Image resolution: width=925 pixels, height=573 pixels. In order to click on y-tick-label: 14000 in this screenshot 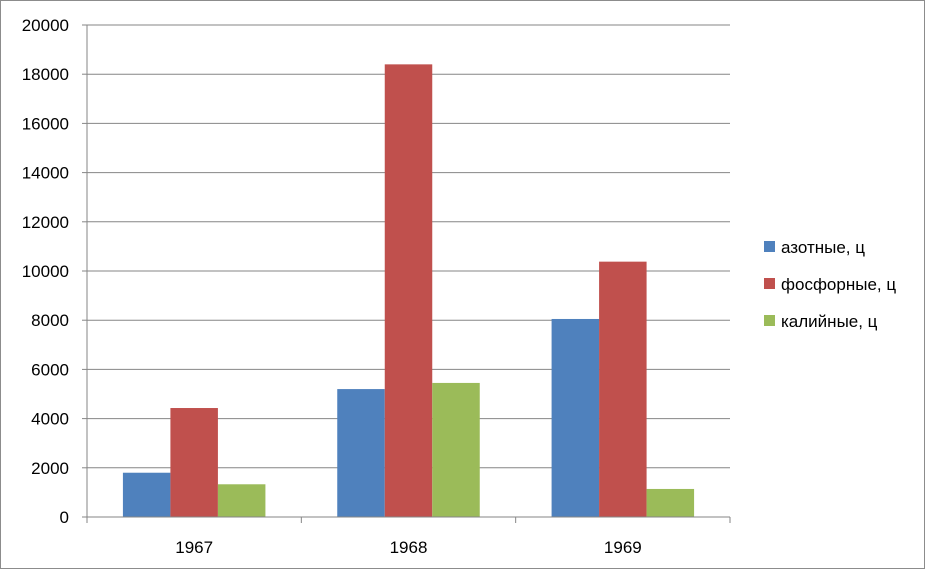, I will do `click(45, 173)`.